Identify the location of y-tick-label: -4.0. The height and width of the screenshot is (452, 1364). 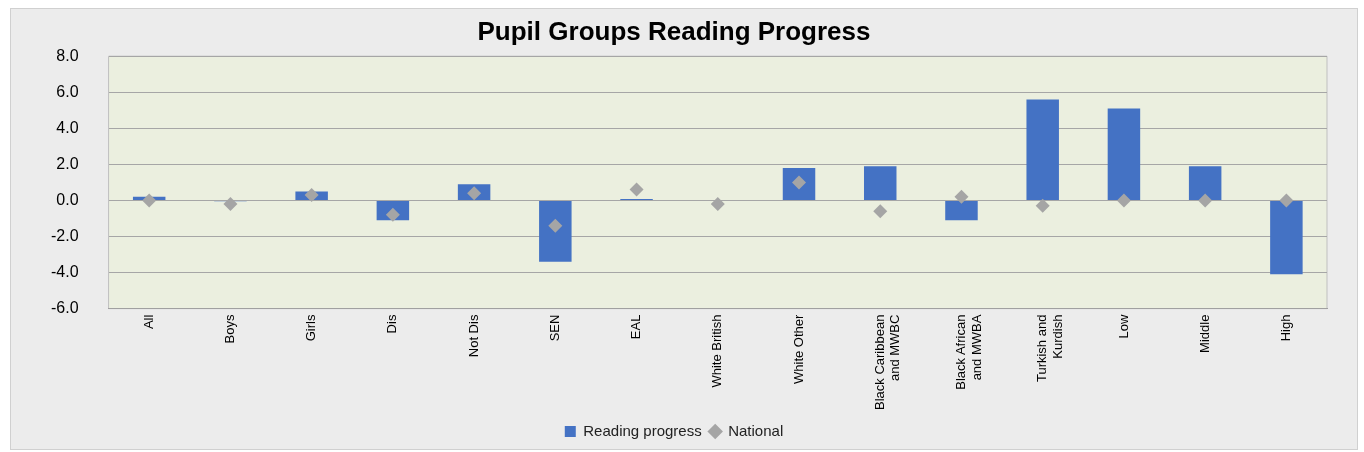
(64, 271).